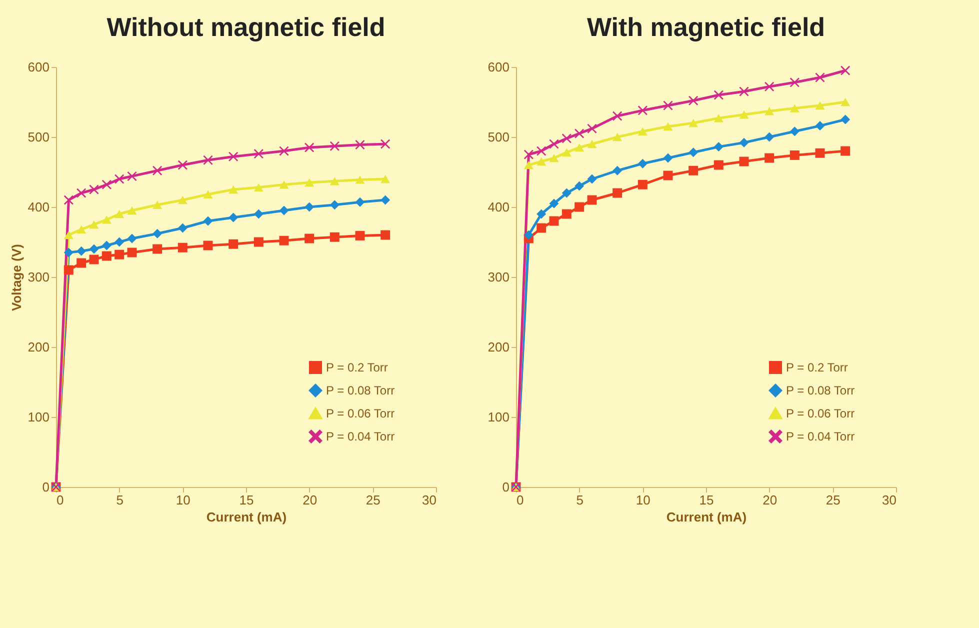  What do you see at coordinates (246, 27) in the screenshot?
I see `chart-title: Without magnetic field` at bounding box center [246, 27].